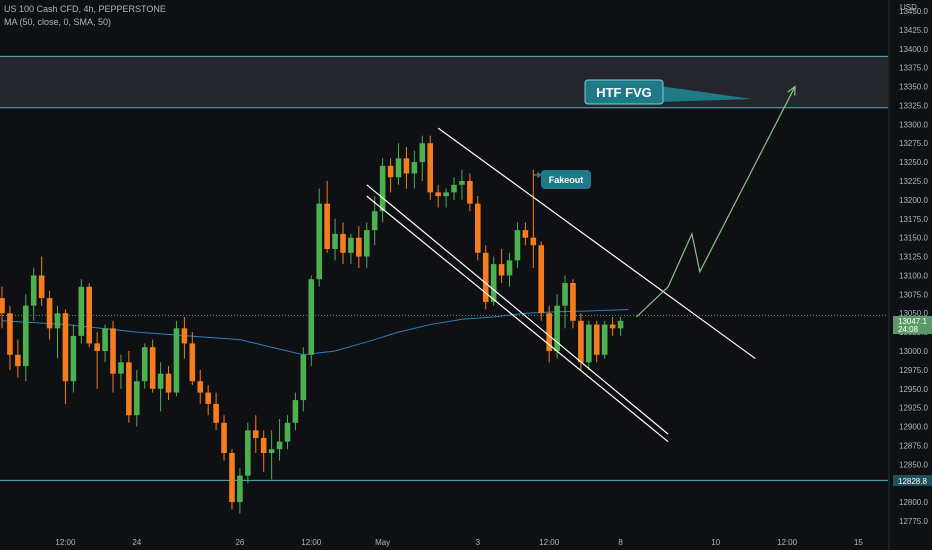  I want to click on current-price-label: 13047.1, so click(912, 321).